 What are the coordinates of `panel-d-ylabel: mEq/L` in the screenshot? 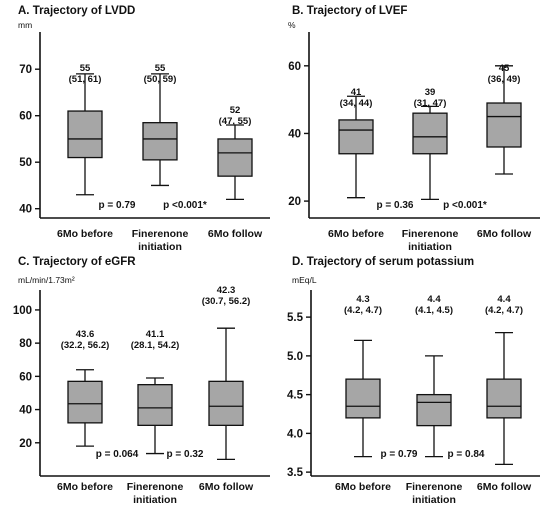 It's located at (304, 280).